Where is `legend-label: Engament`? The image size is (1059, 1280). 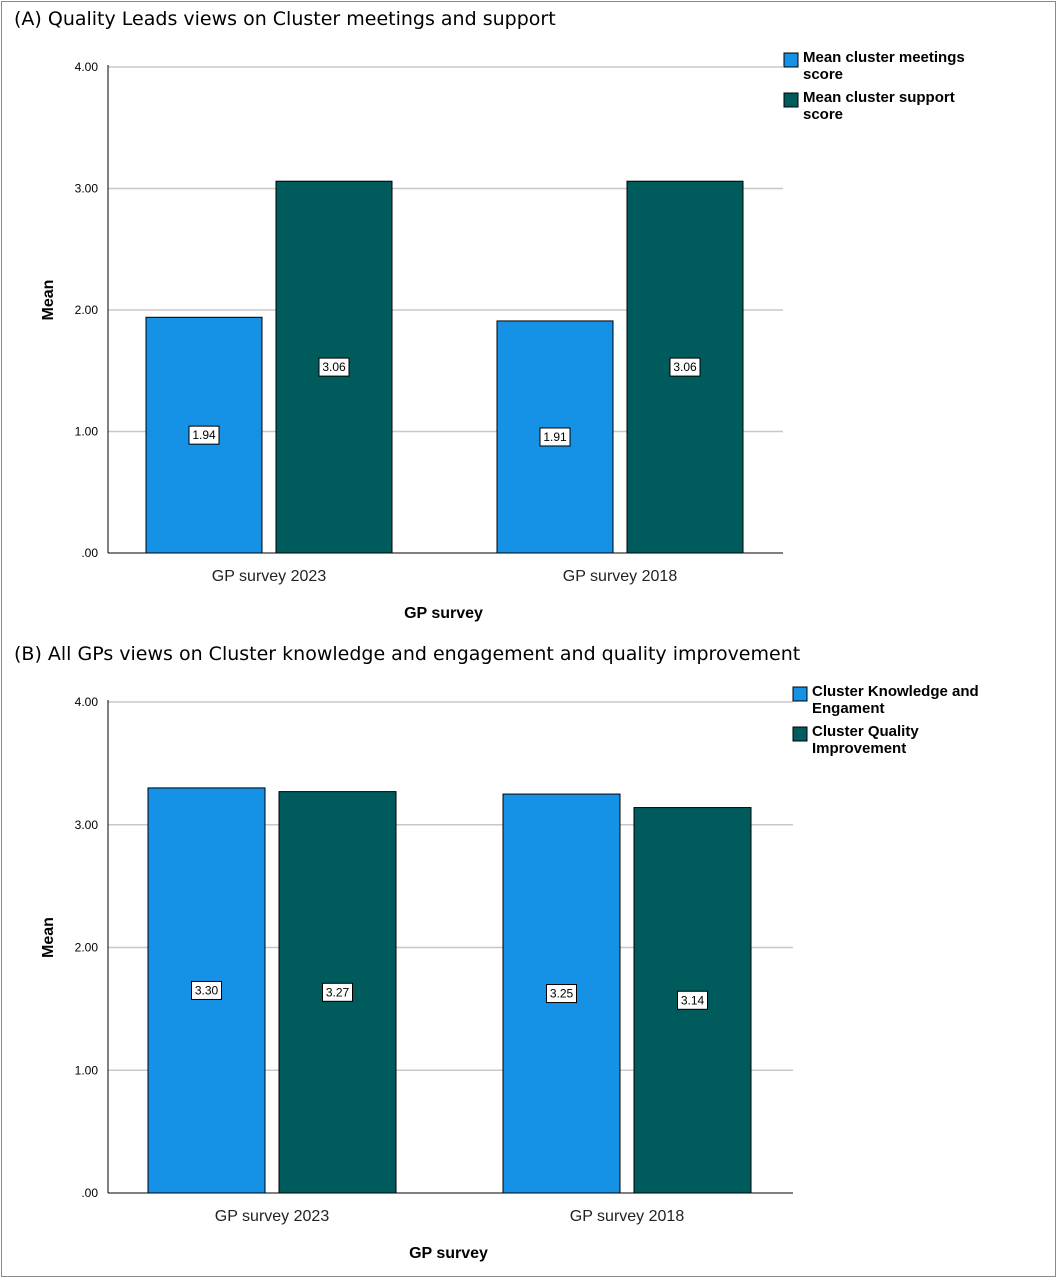 legend-label: Engament is located at coordinates (848, 708).